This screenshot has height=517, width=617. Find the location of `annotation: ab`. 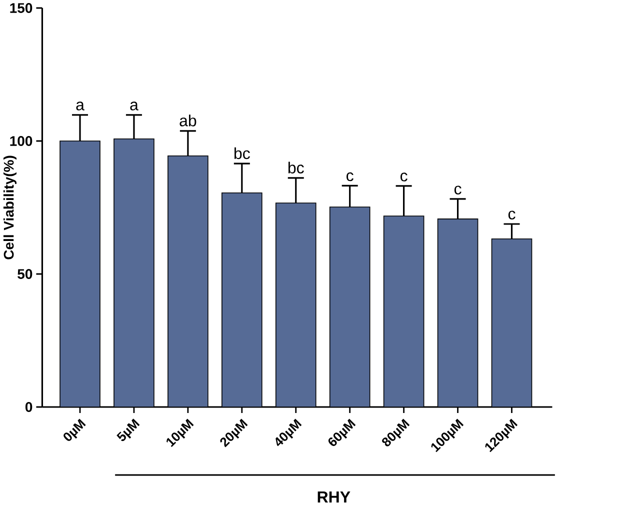

annotation: ab is located at coordinates (188, 120).